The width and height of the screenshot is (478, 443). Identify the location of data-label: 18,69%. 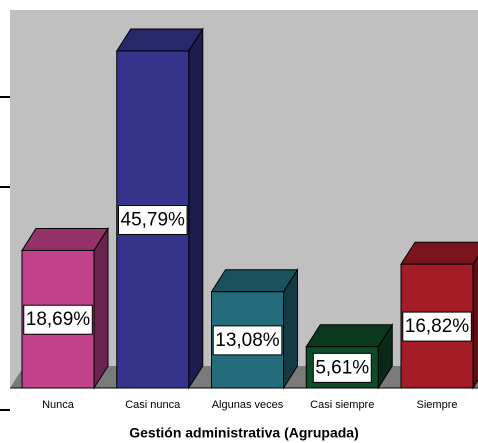
(58, 319).